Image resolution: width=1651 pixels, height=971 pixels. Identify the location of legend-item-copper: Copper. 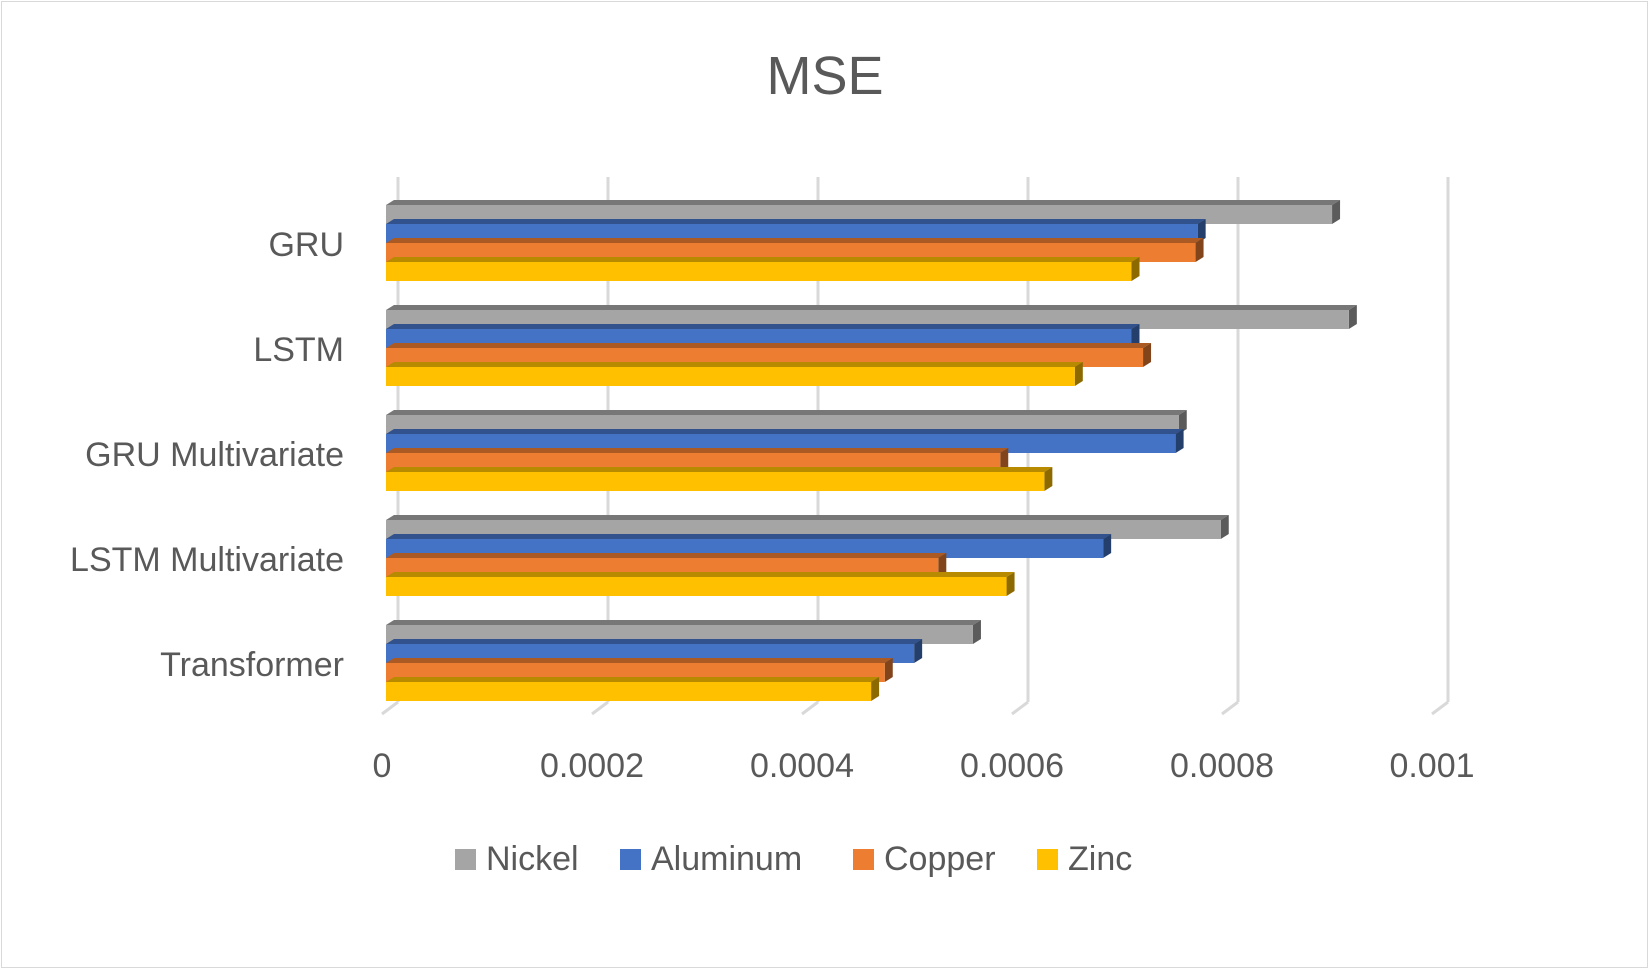
(924, 859).